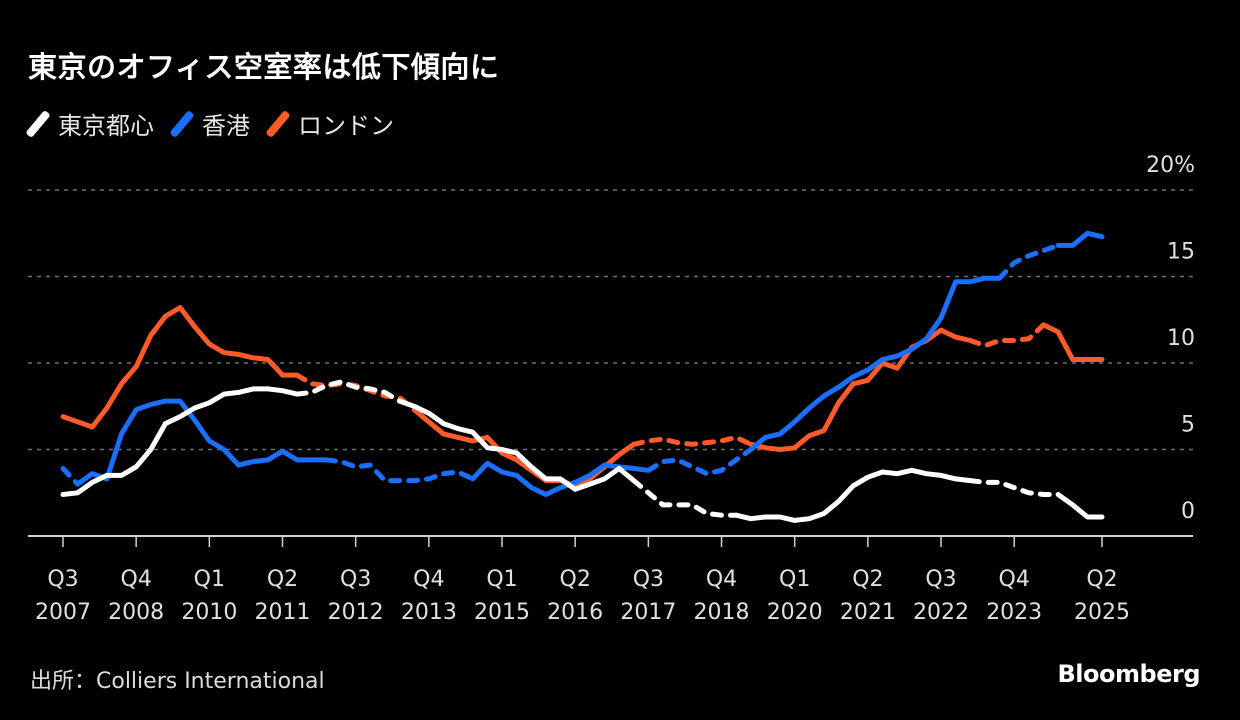 This screenshot has height=720, width=1240. I want to click on x-tick-label-year: 2015, so click(502, 612).